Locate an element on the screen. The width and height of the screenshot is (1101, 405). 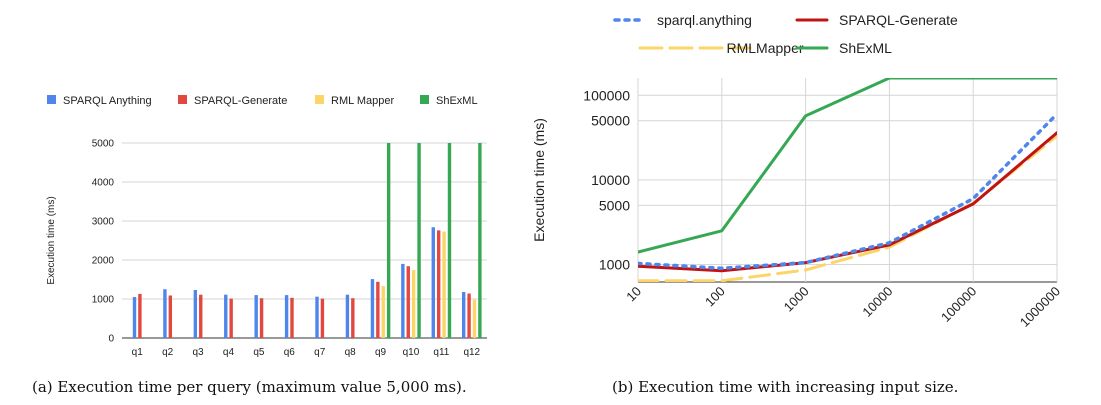
x-tick-label: 100000 is located at coordinates (958, 304).